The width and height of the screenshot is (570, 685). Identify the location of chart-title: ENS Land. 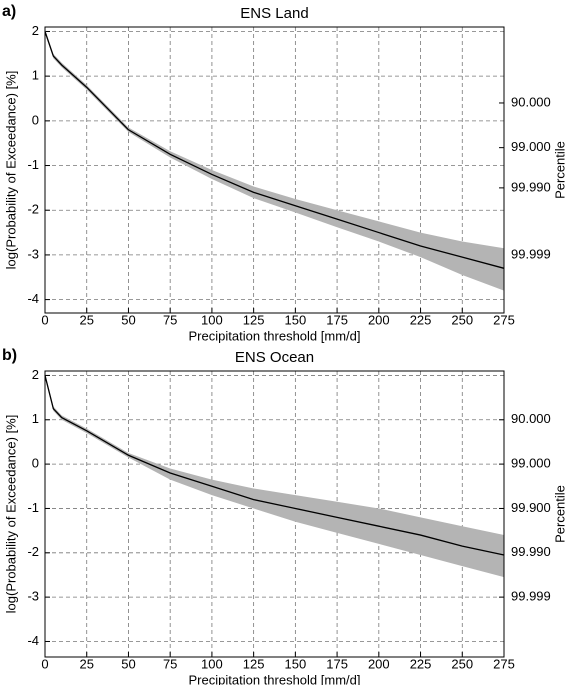
(274, 13).